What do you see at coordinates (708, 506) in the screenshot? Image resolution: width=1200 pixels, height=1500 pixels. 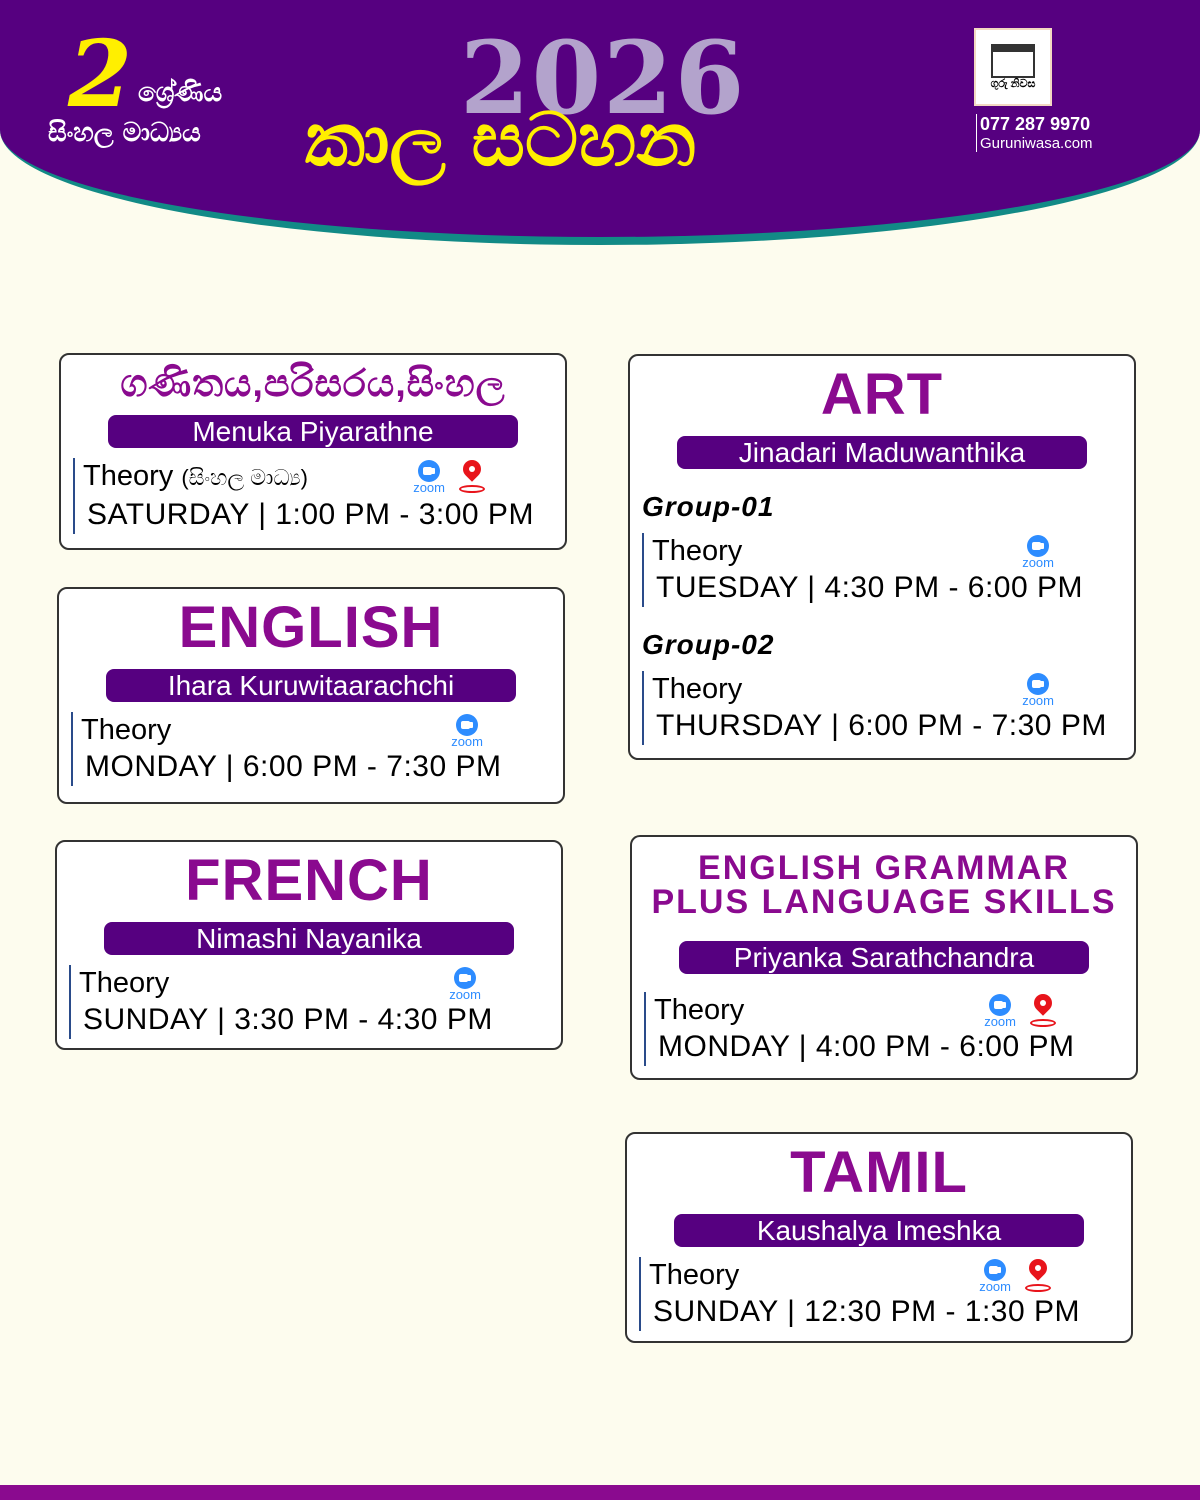 I see `group-label: Group-01` at bounding box center [708, 506].